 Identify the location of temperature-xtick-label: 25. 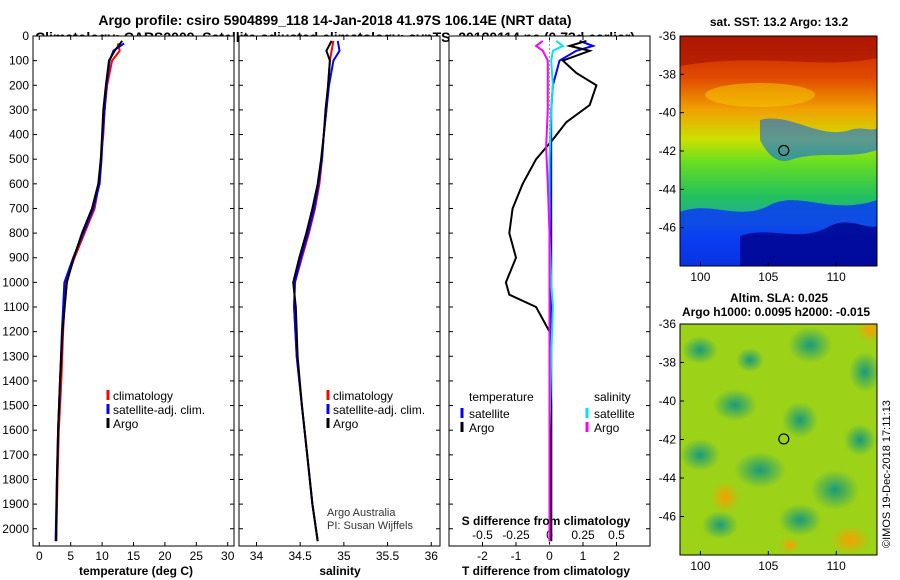
(197, 556).